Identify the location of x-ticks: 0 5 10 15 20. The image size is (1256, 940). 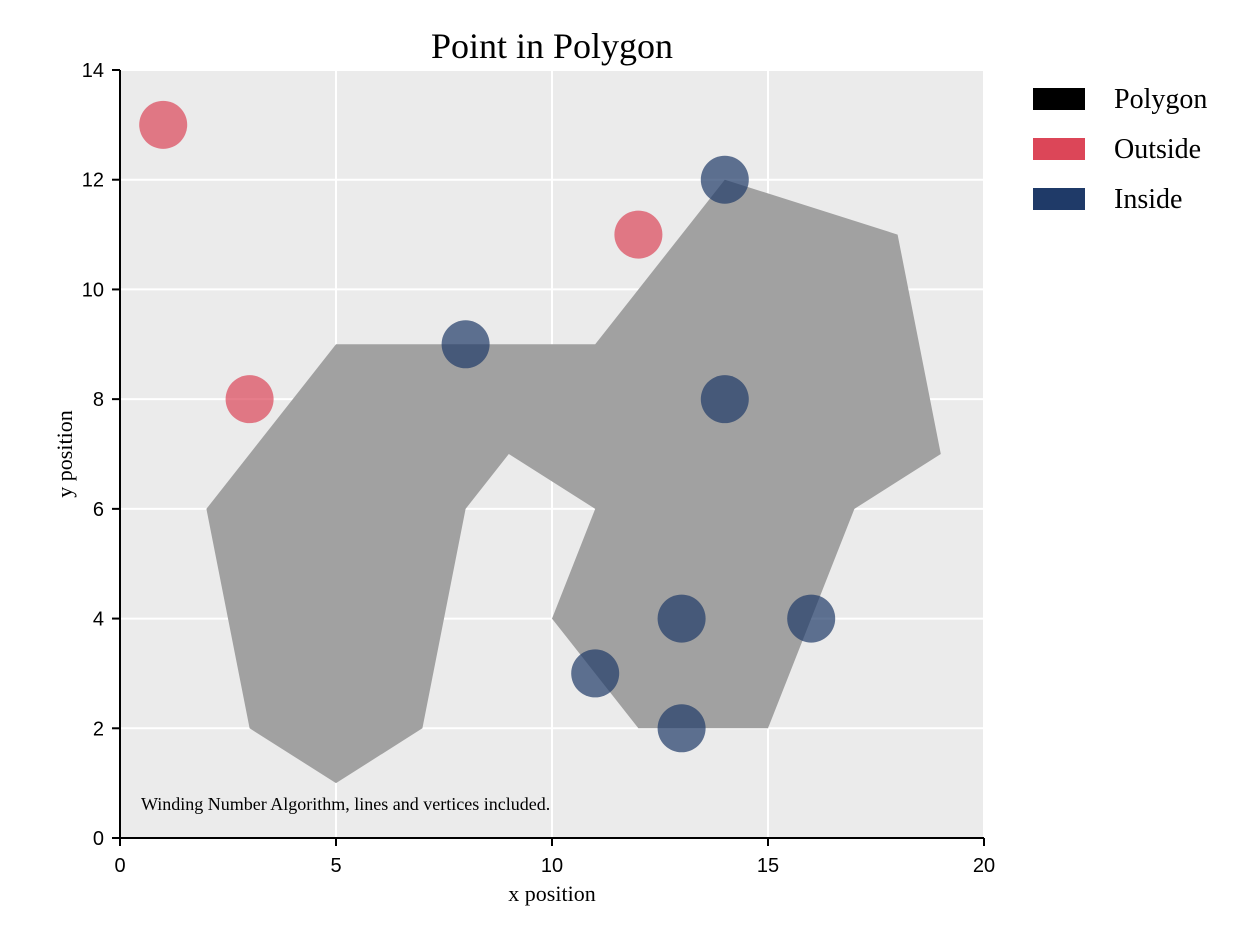
(554, 857).